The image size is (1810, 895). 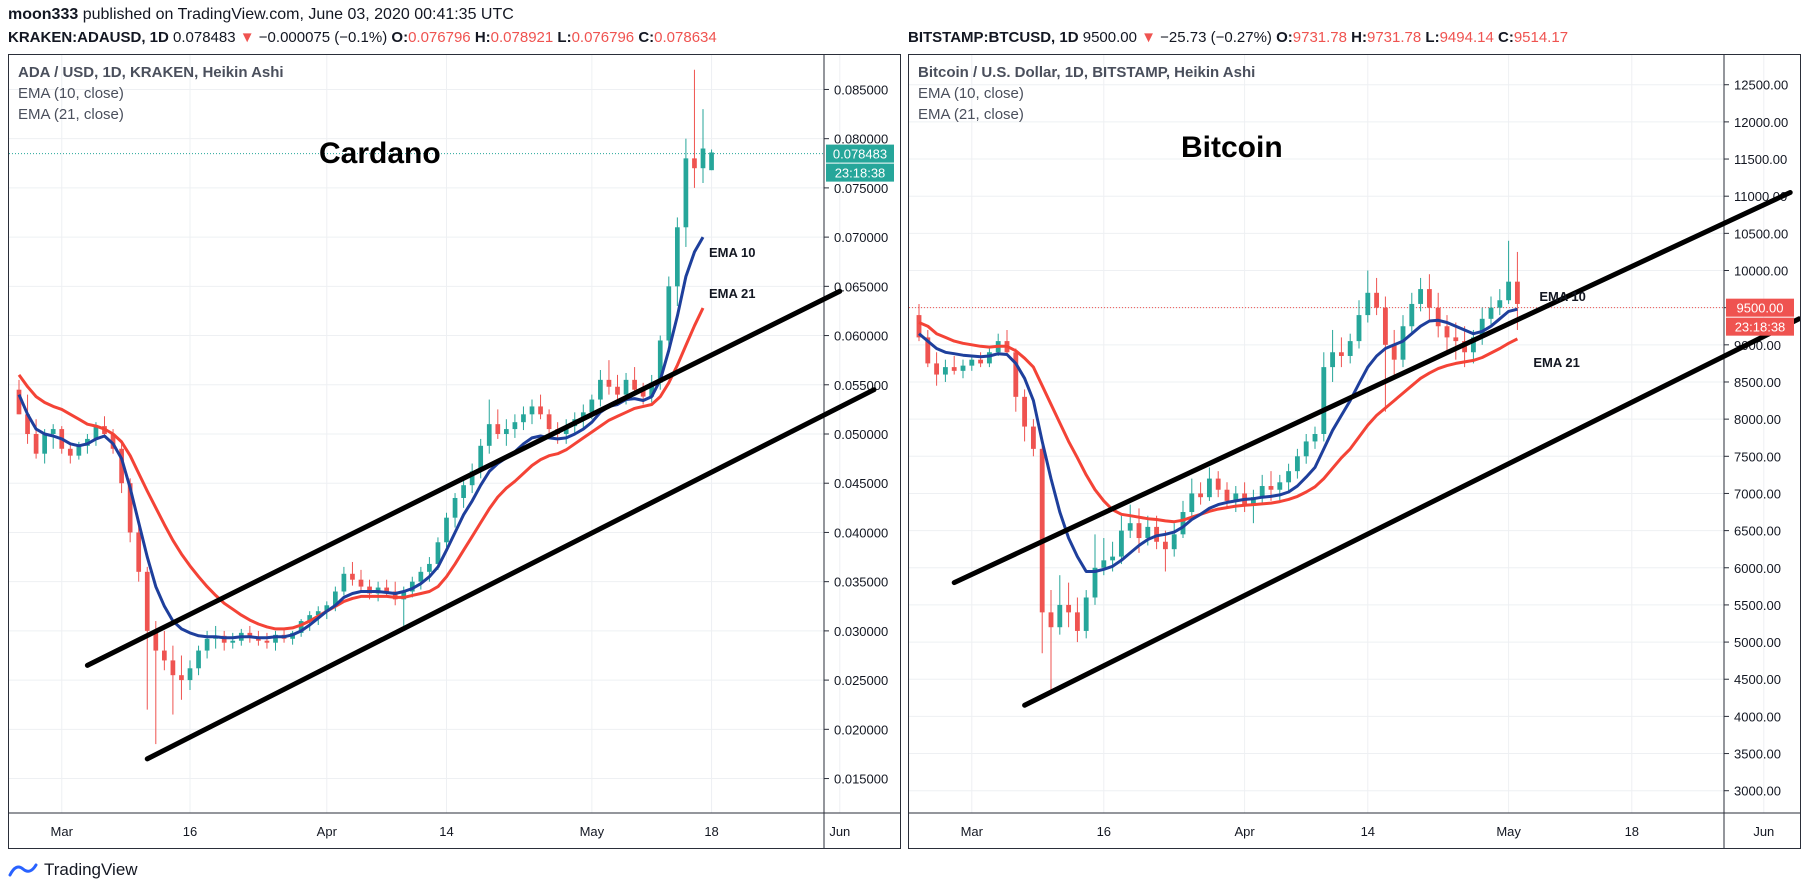 I want to click on open-value: 0.076796, so click(x=439, y=37).